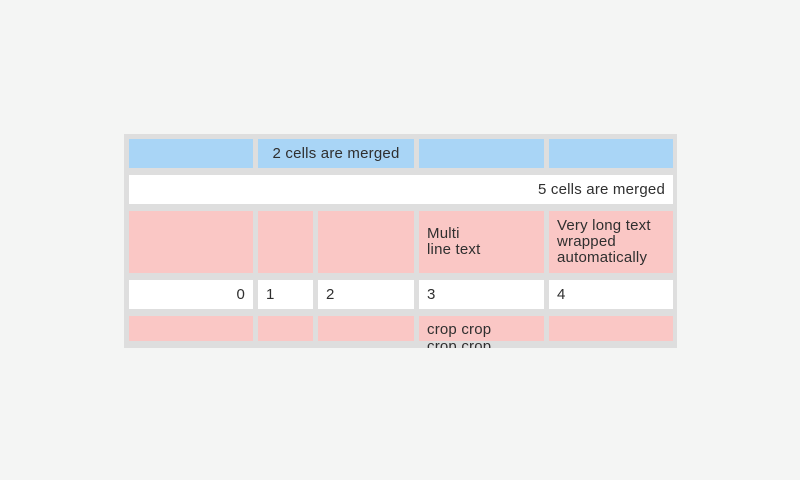 This screenshot has width=800, height=480. I want to click on full-merge-row: 5 cells are merged, so click(401, 189).